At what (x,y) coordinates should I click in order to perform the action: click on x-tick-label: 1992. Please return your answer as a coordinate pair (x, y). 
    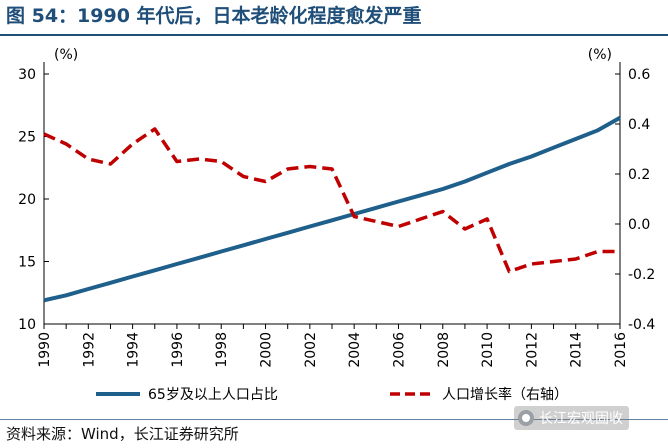
    Looking at the image, I should click on (89, 350).